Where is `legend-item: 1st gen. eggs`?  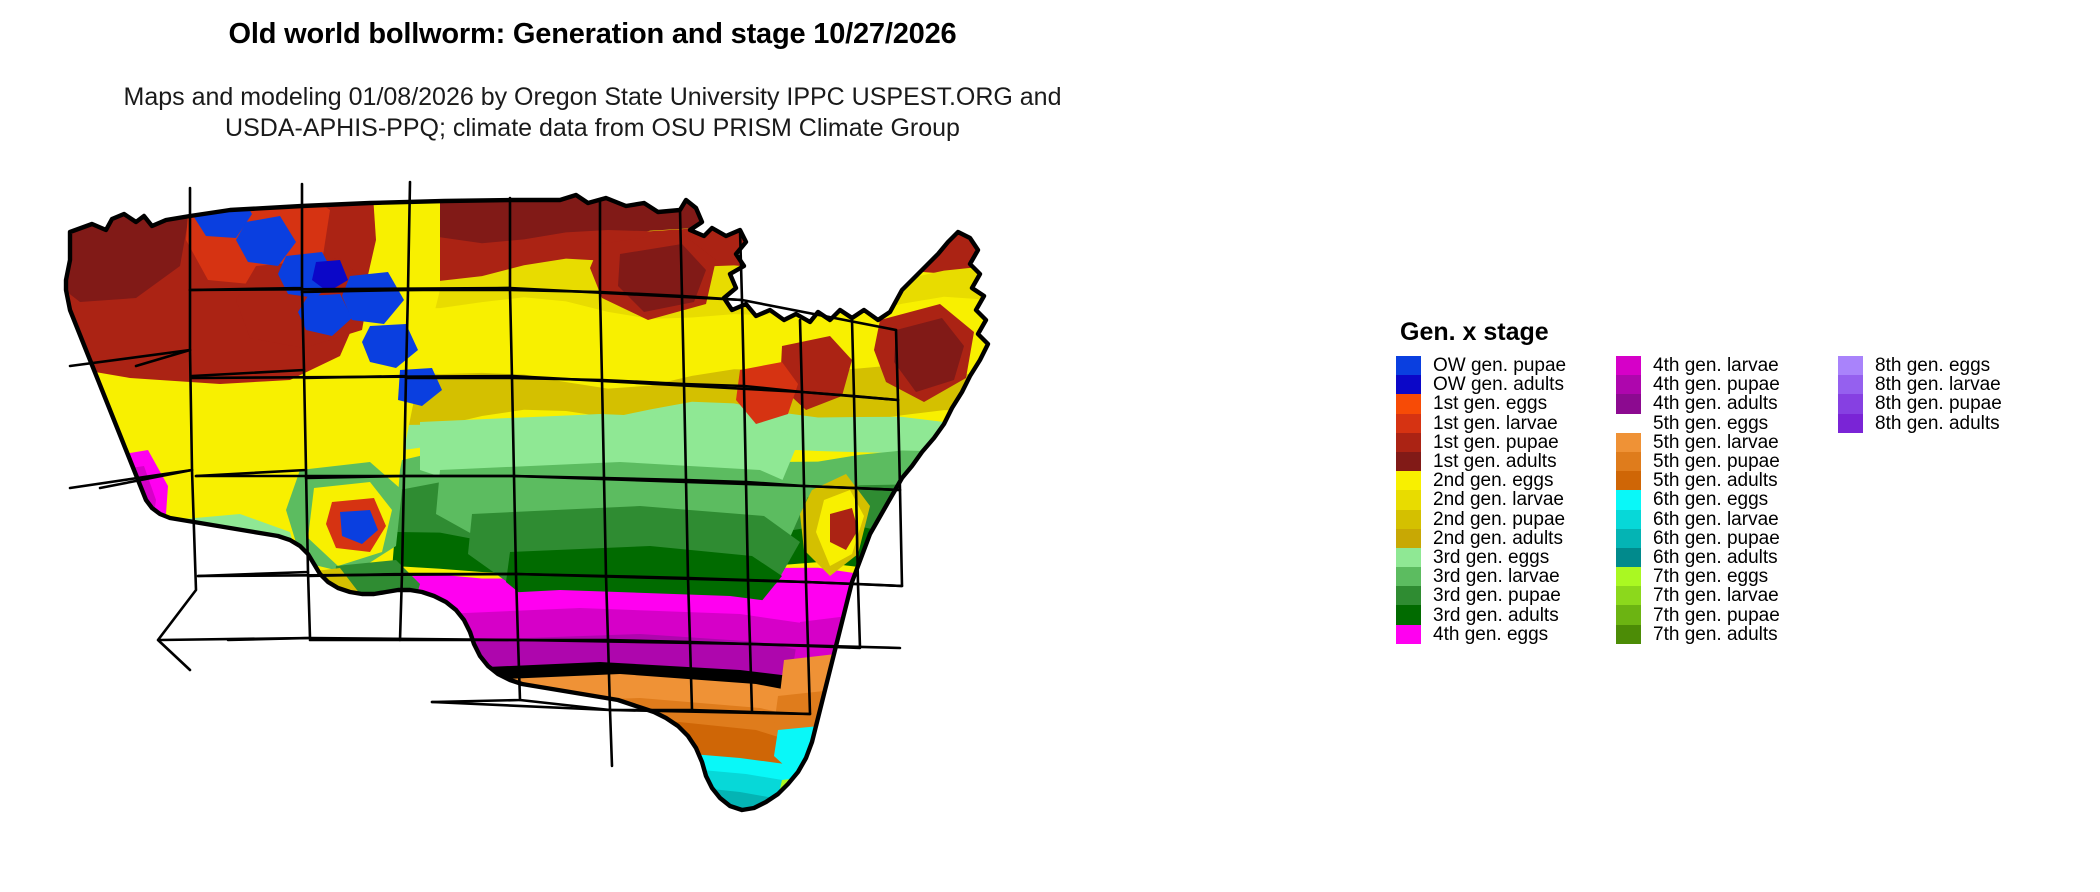
legend-item: 1st gen. eggs is located at coordinates (1506, 404).